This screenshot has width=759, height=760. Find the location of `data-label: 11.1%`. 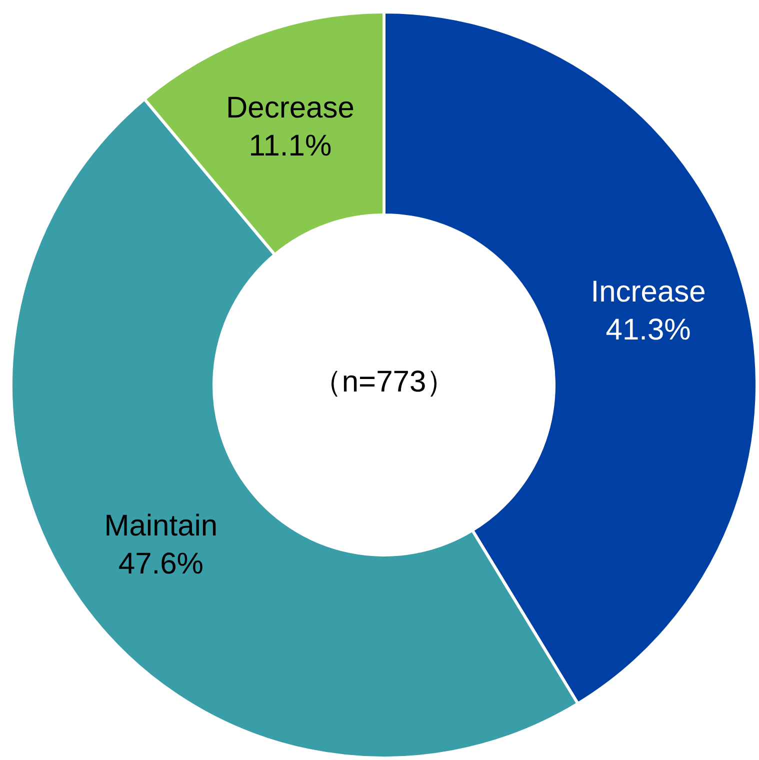

data-label: 11.1% is located at coordinates (290, 146).